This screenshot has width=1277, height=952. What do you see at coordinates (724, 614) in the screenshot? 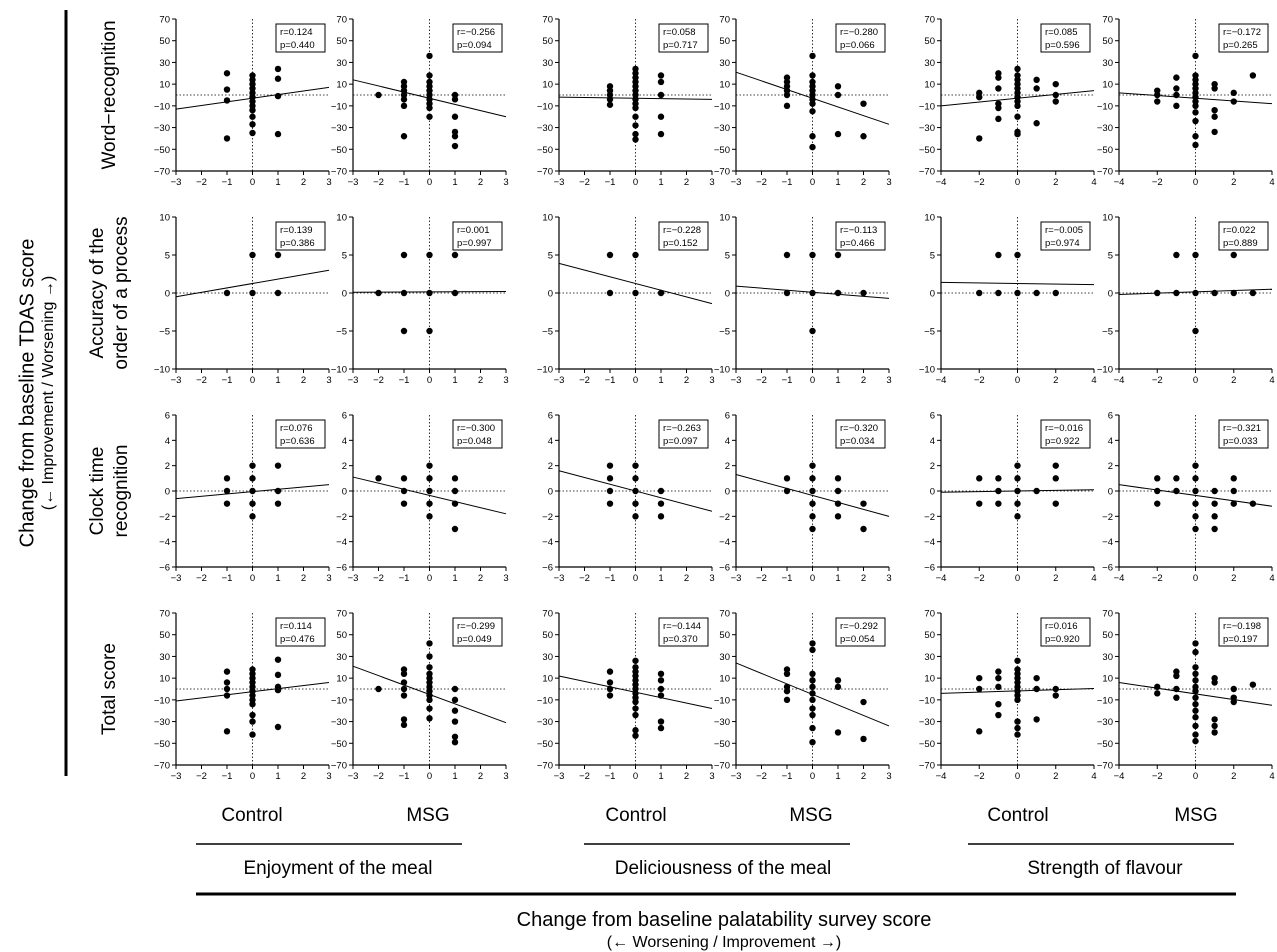
I see `y-tick-label: 70` at bounding box center [724, 614].